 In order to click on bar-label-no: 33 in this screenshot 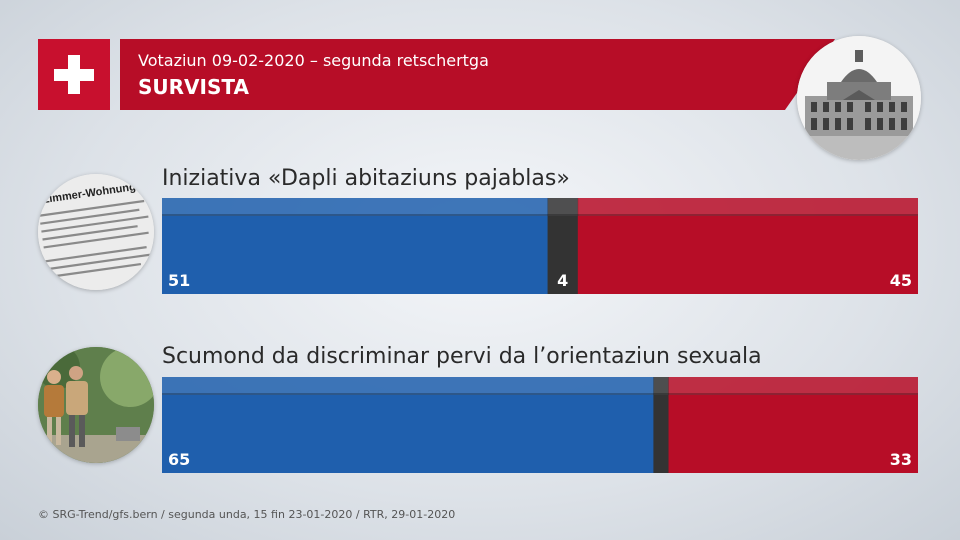, I will do `click(901, 459)`.